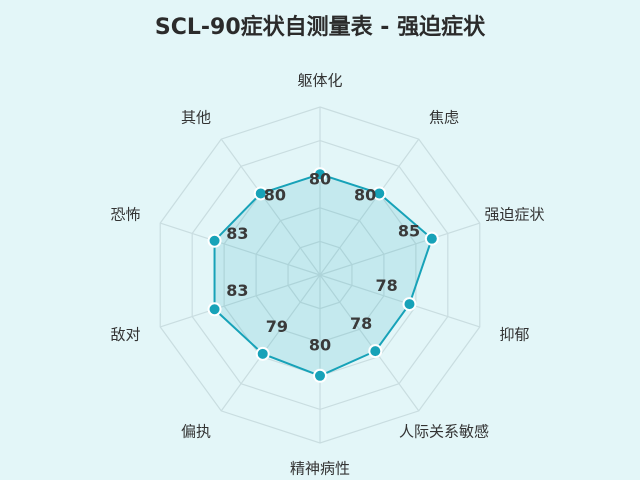 The width and height of the screenshot is (640, 480). What do you see at coordinates (319, 81) in the screenshot?
I see `axis-label: 躯体化` at bounding box center [319, 81].